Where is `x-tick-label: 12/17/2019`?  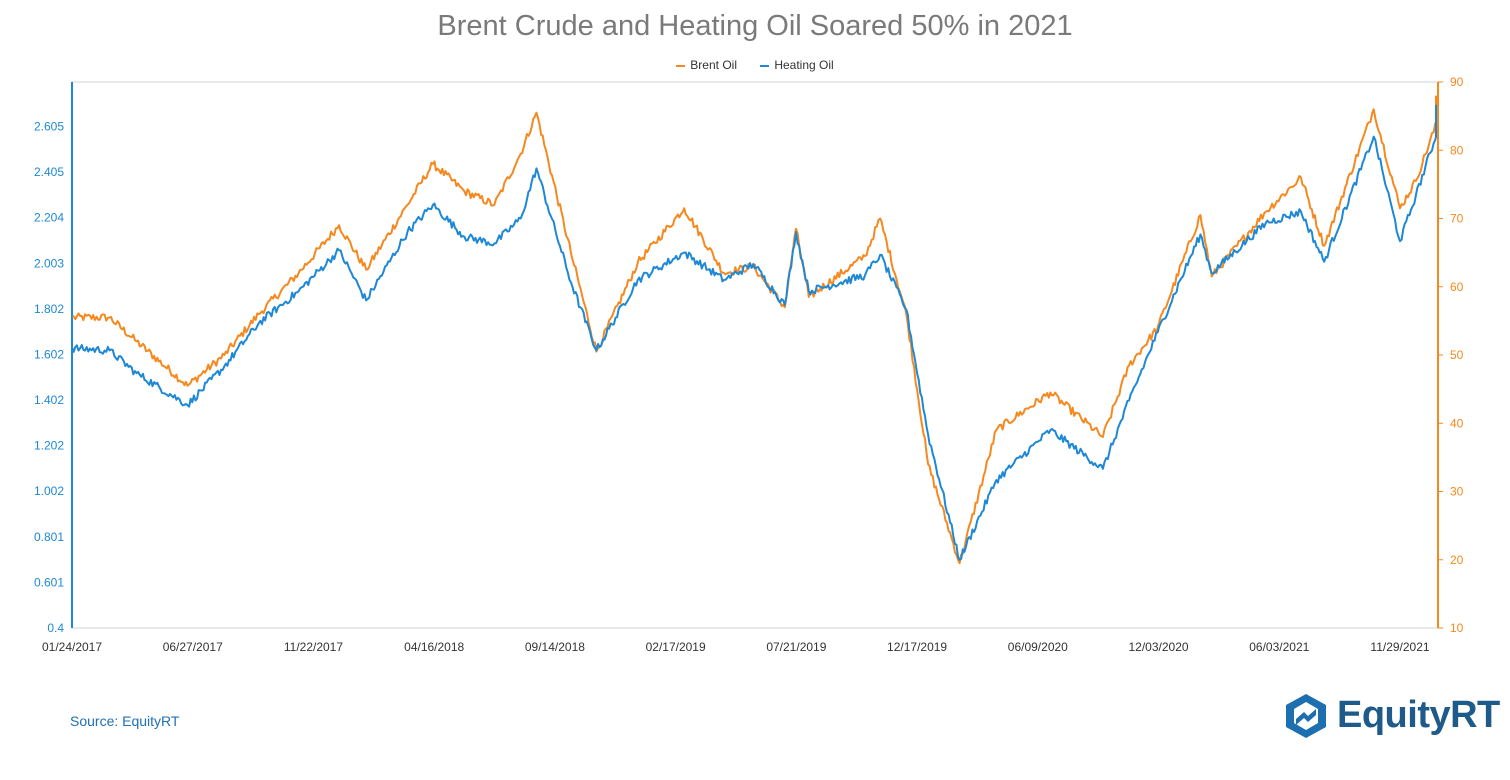
x-tick-label: 12/17/2019 is located at coordinates (917, 647).